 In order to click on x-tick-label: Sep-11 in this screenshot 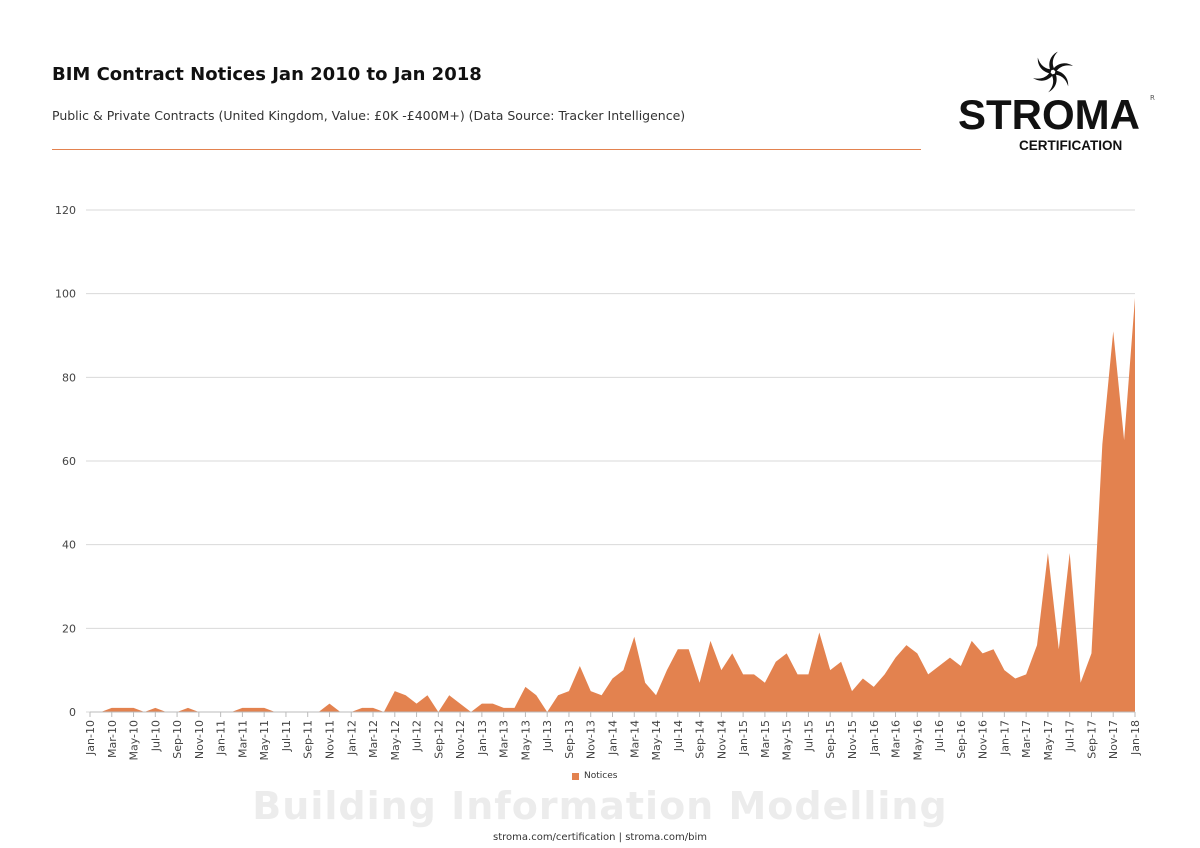, I will do `click(308, 739)`.